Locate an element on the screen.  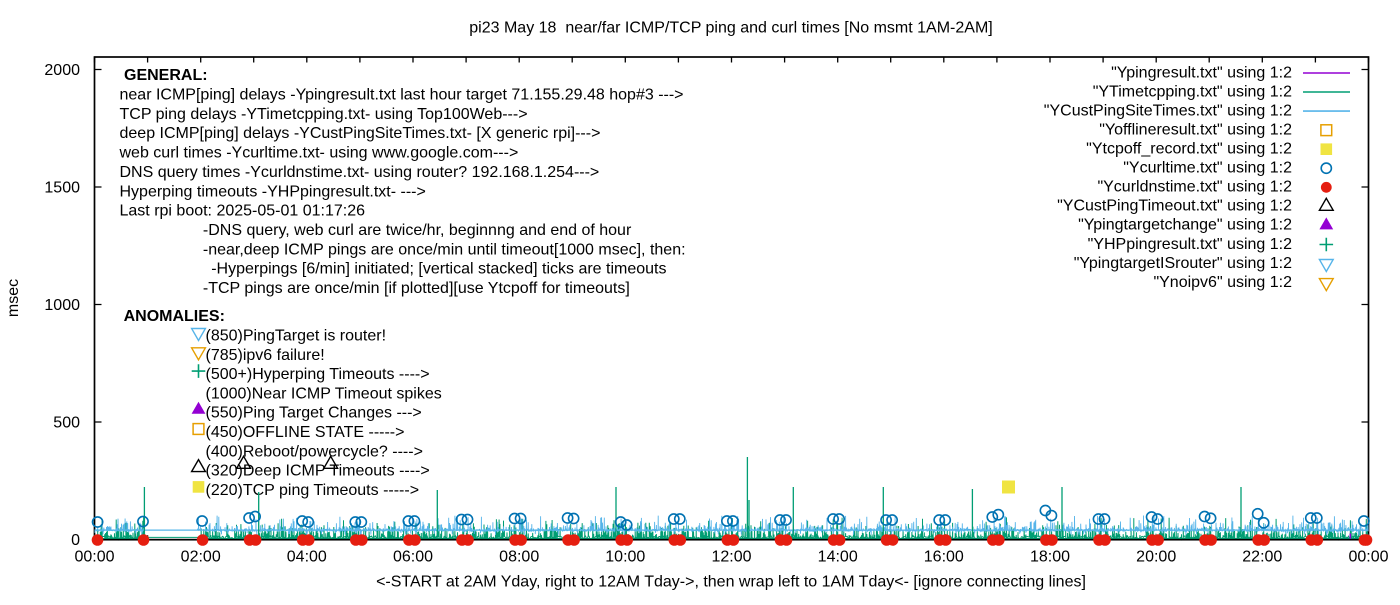
svg-text: "Ypingtargetchange" using 1:2 is located at coordinates (1185, 225).